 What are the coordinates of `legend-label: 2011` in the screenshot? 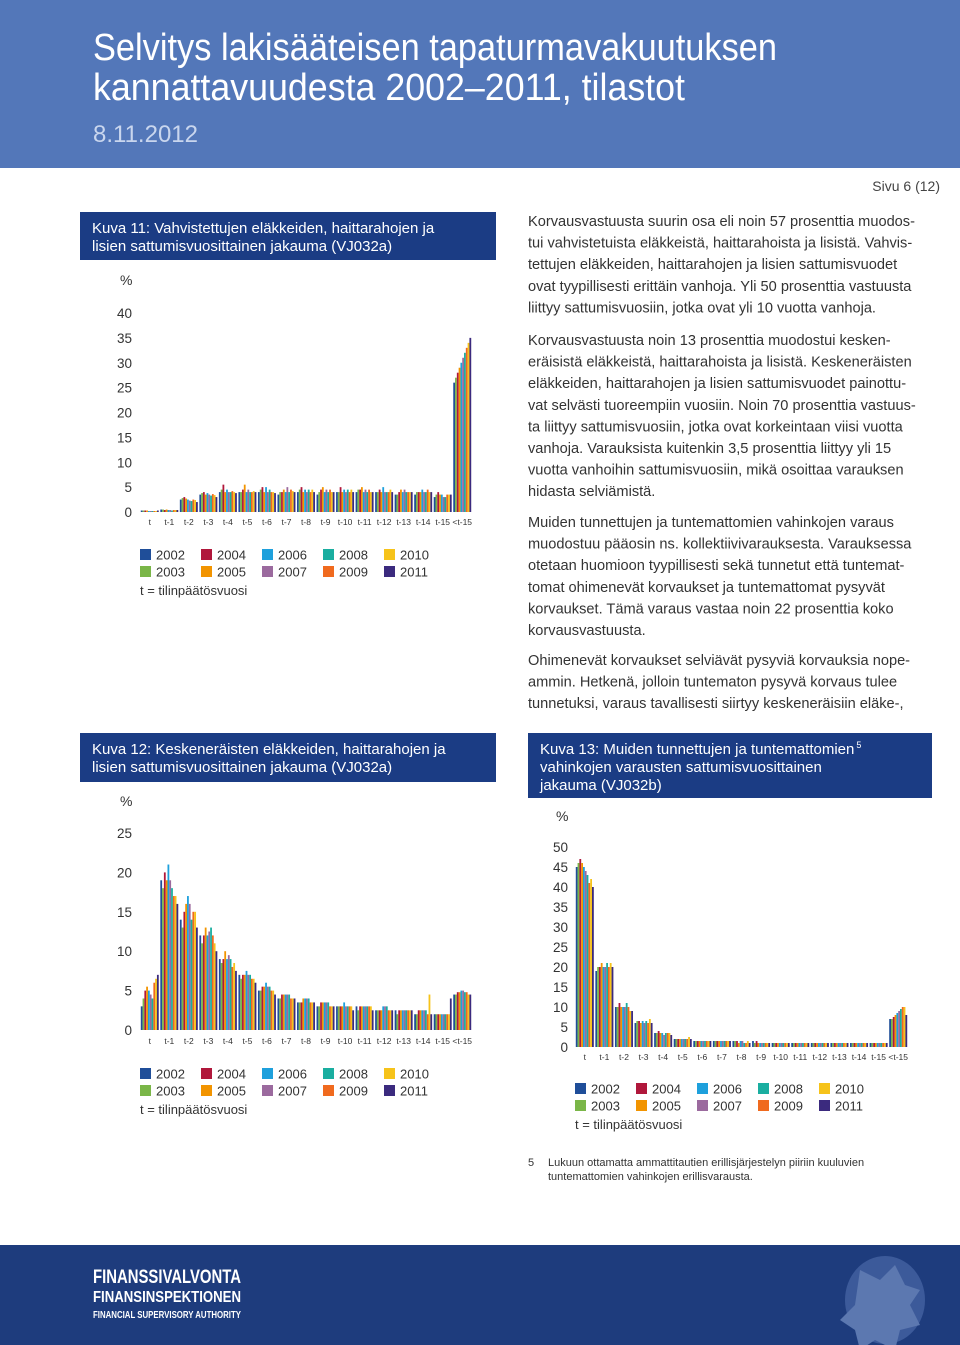 It's located at (849, 1106).